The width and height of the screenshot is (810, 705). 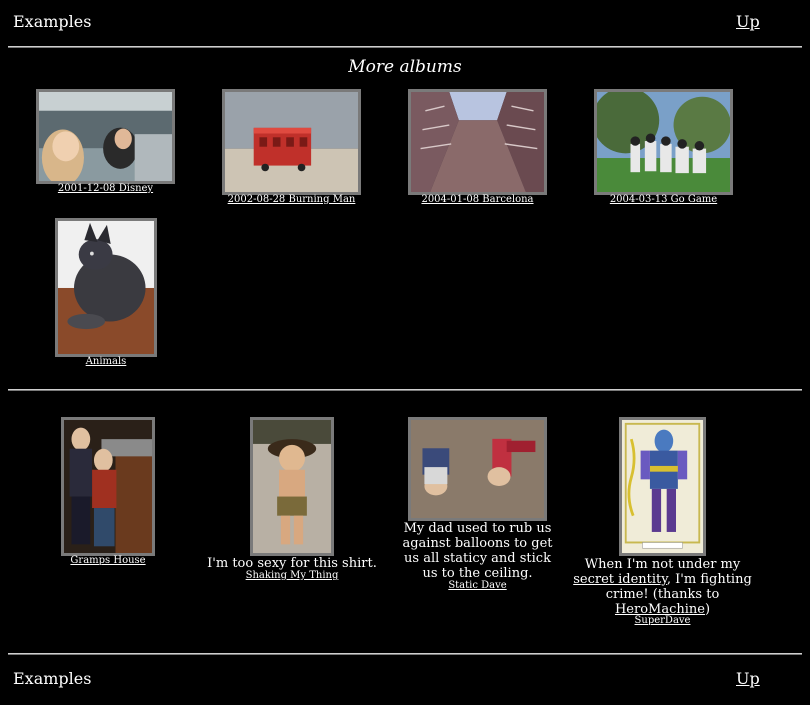 I want to click on photo-link: Gramps House, so click(x=108, y=560).